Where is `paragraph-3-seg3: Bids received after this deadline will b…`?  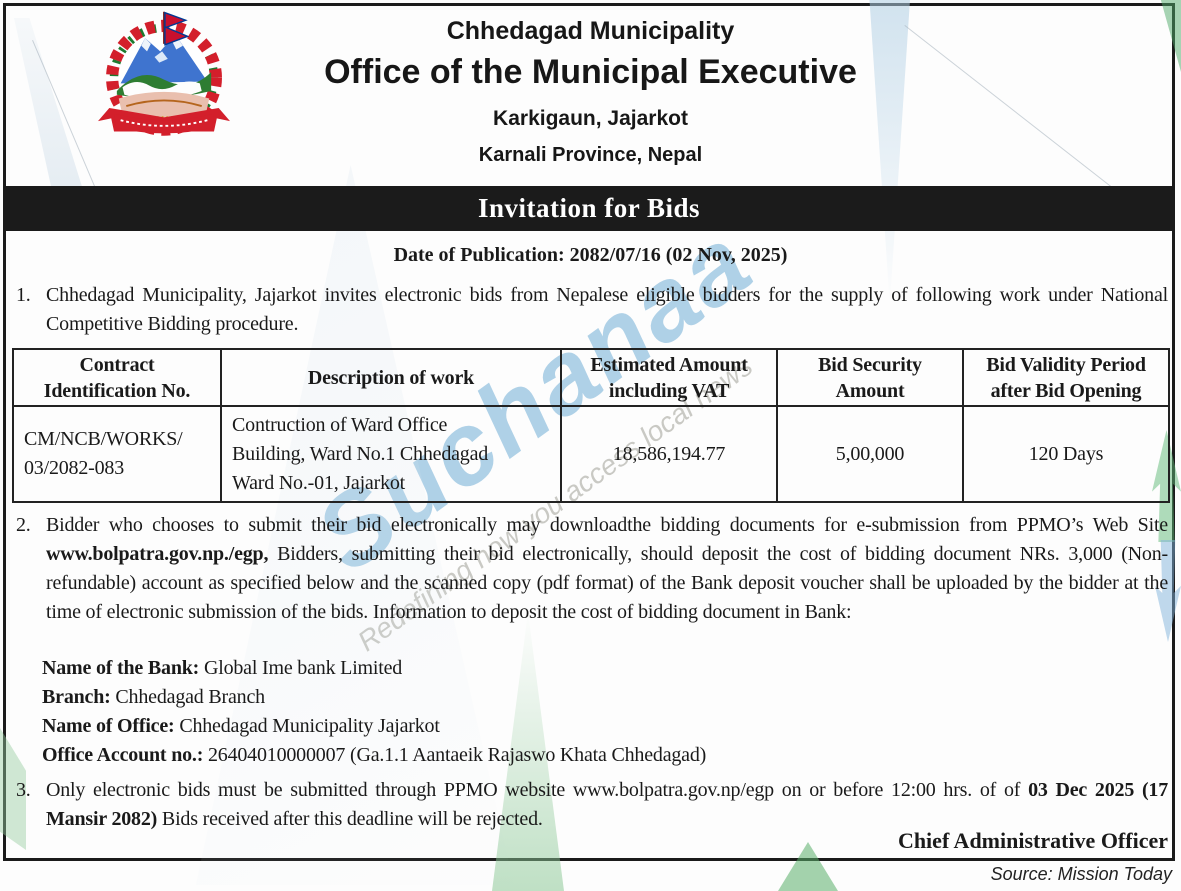
paragraph-3-seg3: Bids received after this deadline will b… is located at coordinates (350, 819).